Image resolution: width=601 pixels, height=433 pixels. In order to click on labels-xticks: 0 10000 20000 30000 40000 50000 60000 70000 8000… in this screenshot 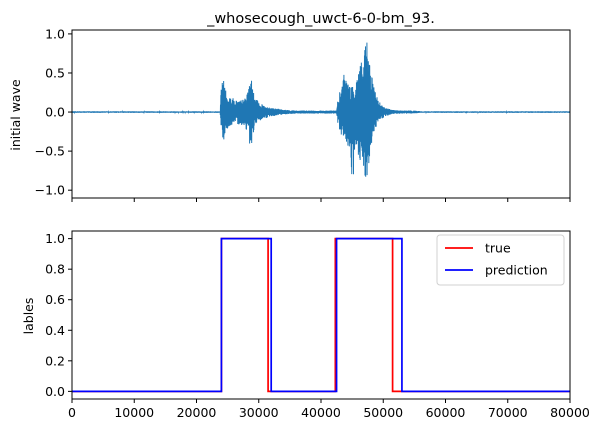, I will do `click(329, 409)`.